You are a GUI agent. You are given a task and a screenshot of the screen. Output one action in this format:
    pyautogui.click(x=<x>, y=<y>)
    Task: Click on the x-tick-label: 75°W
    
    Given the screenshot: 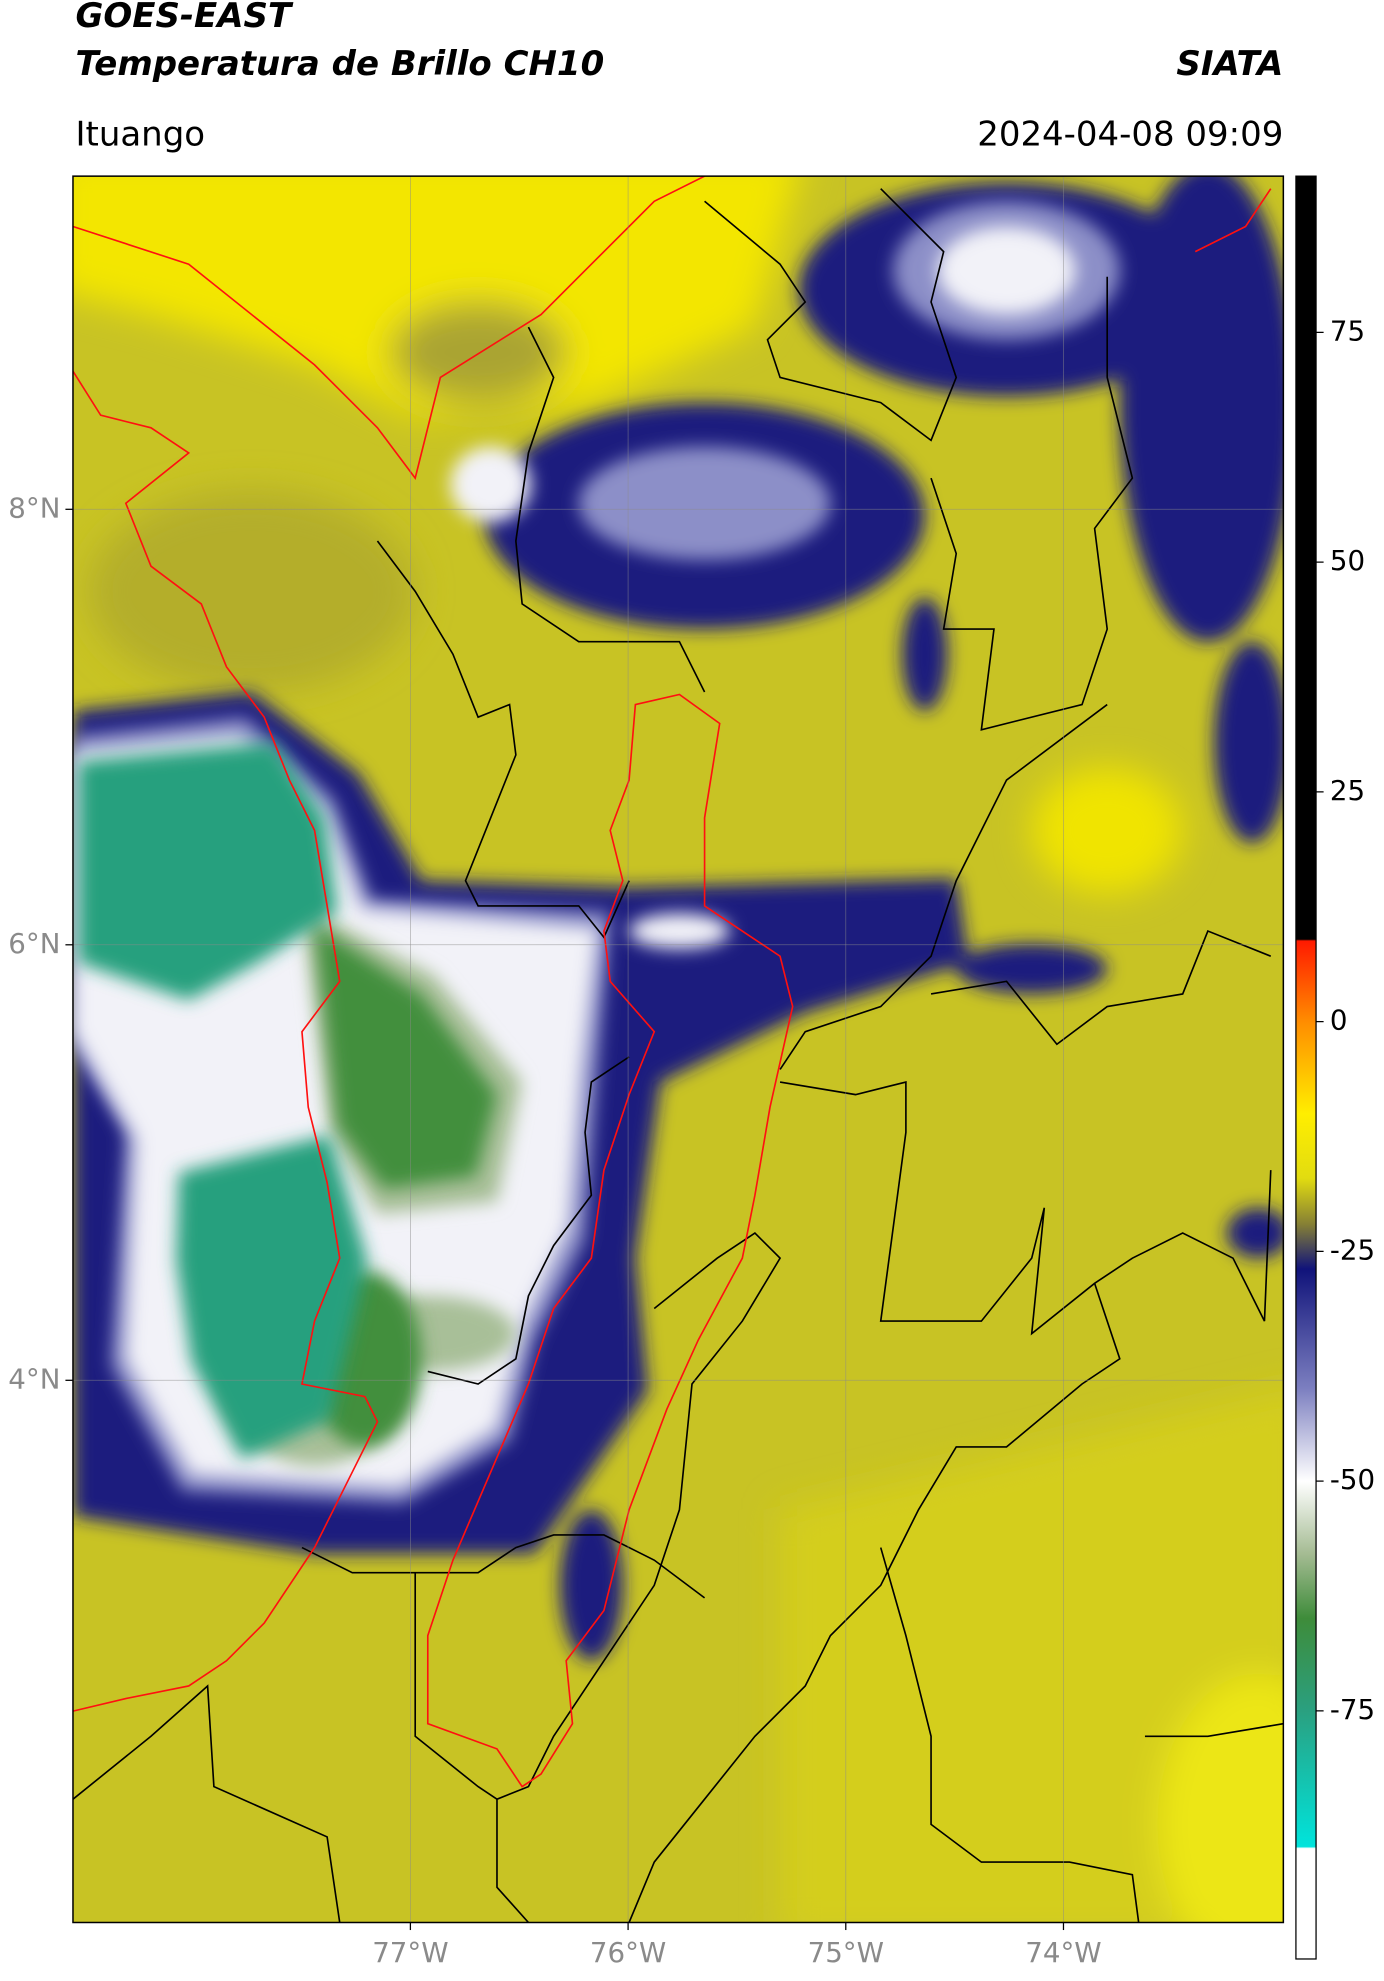 What is the action you would take?
    pyautogui.click(x=846, y=1952)
    